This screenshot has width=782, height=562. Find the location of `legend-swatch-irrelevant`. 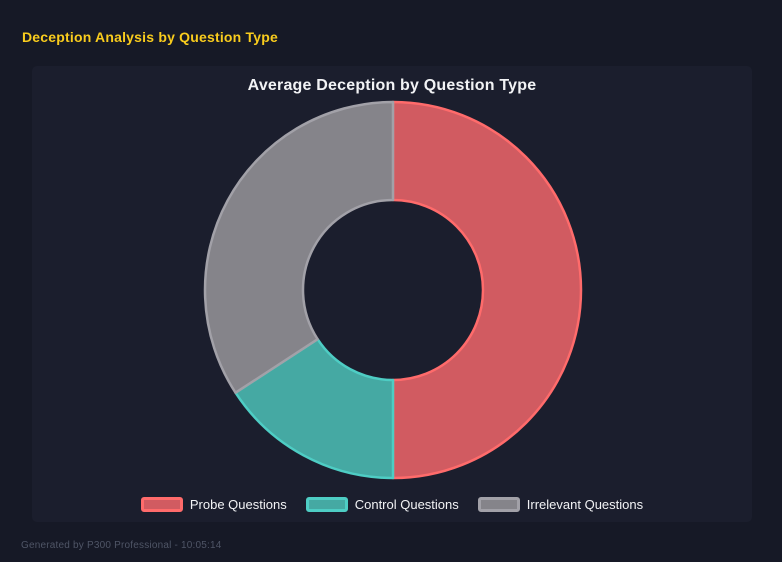

legend-swatch-irrelevant is located at coordinates (498, 504).